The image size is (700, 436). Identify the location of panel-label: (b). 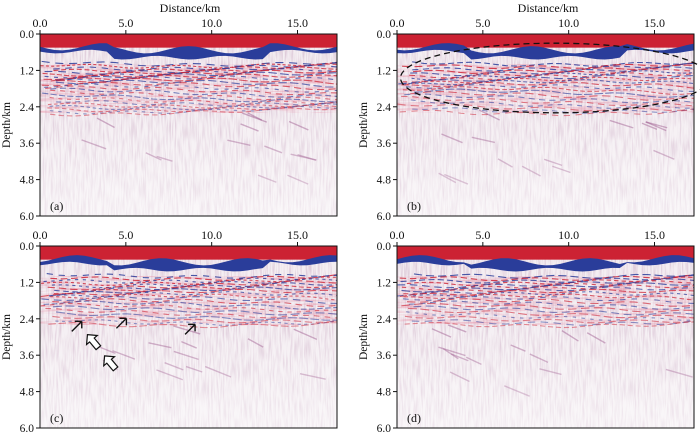
(414, 206).